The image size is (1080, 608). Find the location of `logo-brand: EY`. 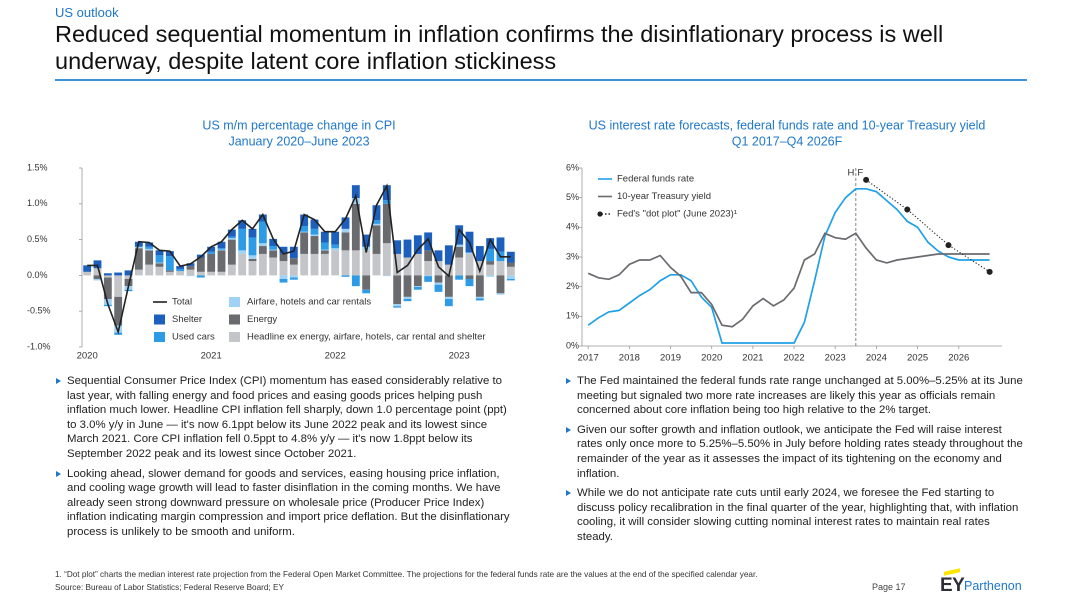

logo-brand: EY is located at coordinates (952, 585).